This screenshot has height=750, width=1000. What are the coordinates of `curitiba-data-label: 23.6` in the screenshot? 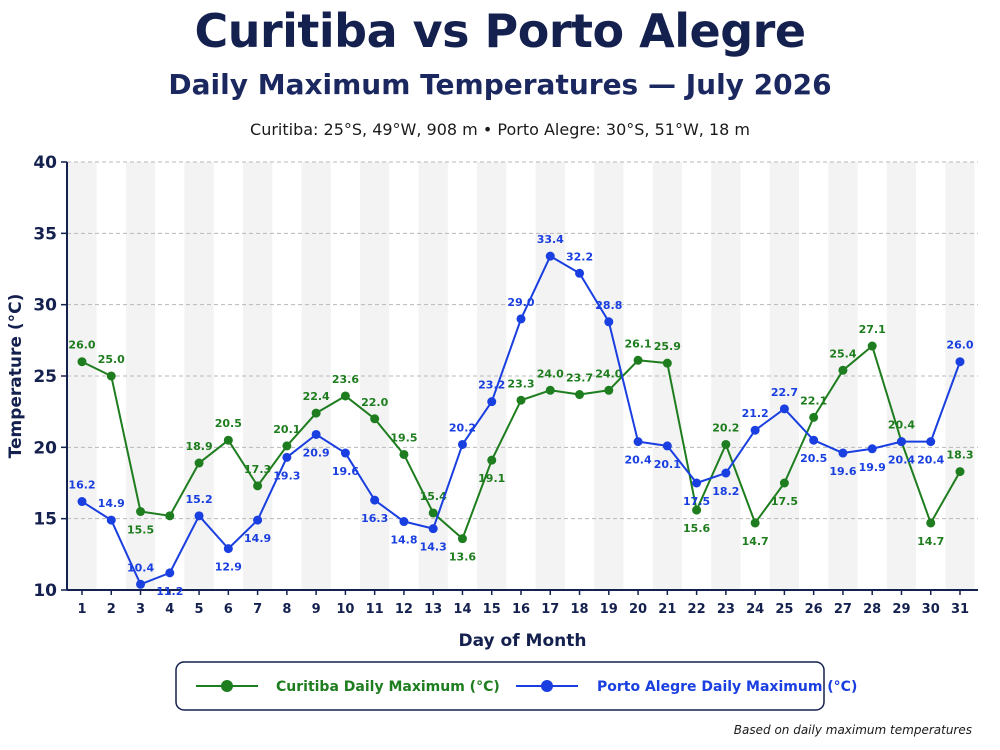 It's located at (345, 379).